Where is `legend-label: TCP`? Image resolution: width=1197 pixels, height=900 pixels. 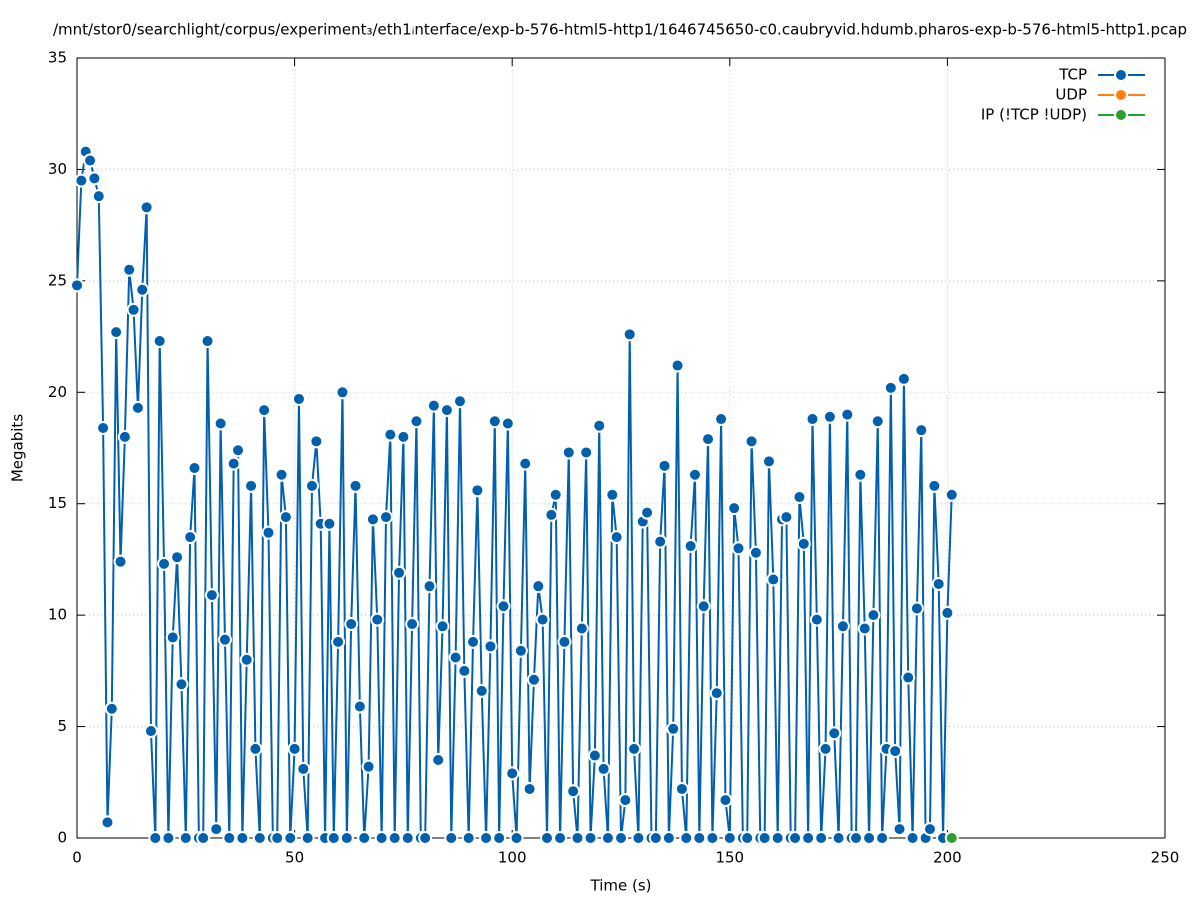 legend-label: TCP is located at coordinates (1072, 75).